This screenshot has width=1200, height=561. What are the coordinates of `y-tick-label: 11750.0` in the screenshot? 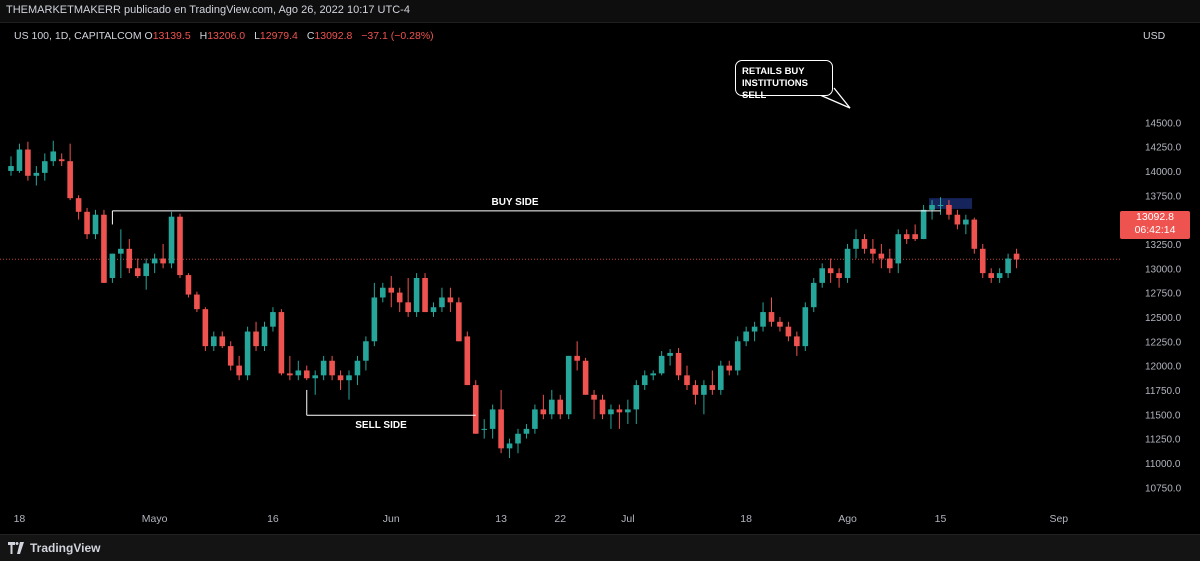 It's located at (1163, 391).